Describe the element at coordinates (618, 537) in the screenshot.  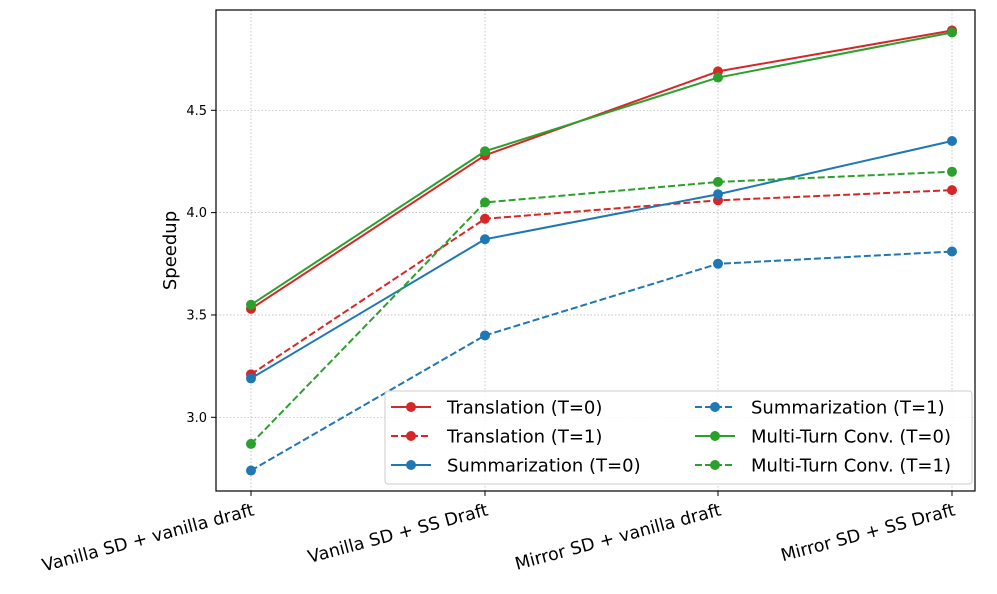
I see `x-tick-label: Mirror SD + vanilla draft` at that location.